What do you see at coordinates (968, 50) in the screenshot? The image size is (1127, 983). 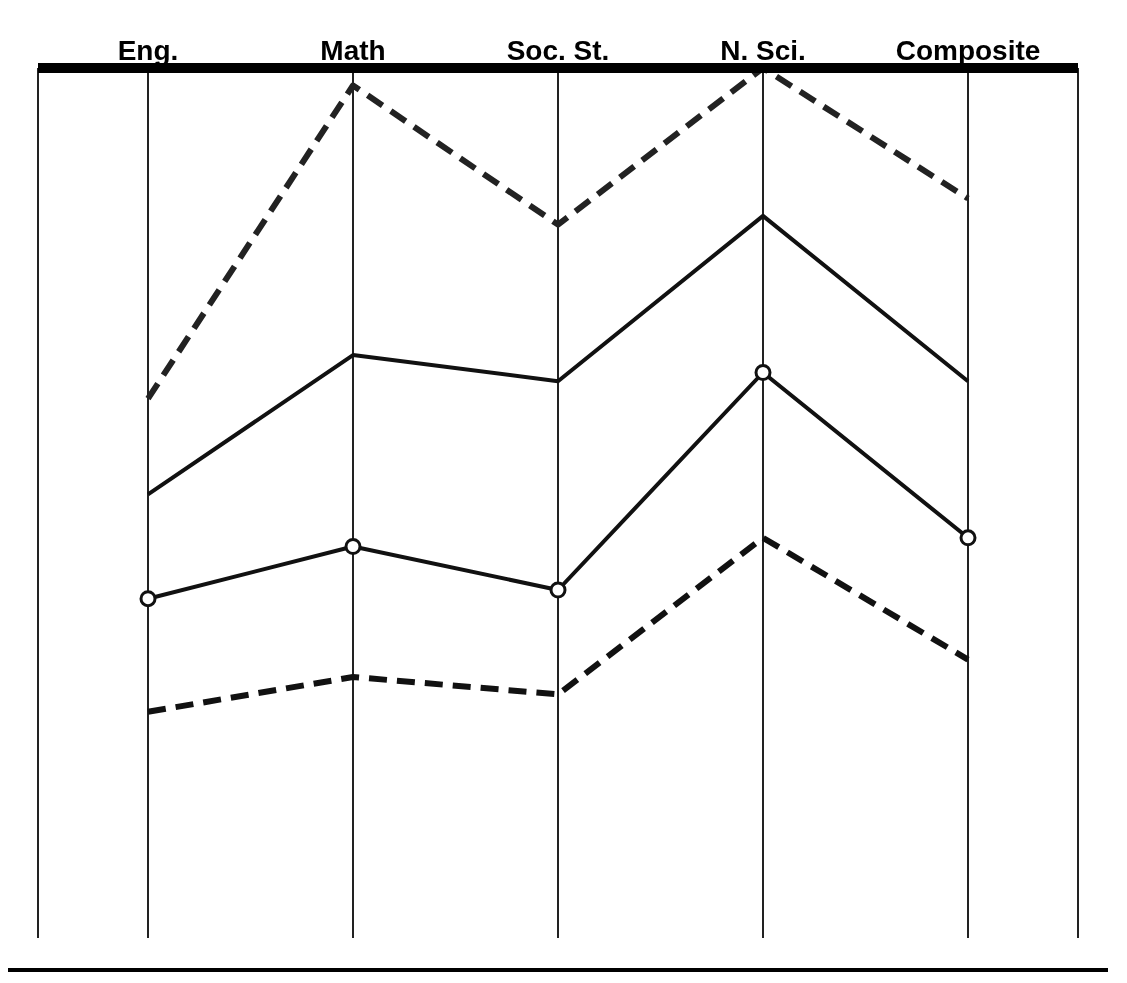 I see `x-tick-label: Composite` at bounding box center [968, 50].